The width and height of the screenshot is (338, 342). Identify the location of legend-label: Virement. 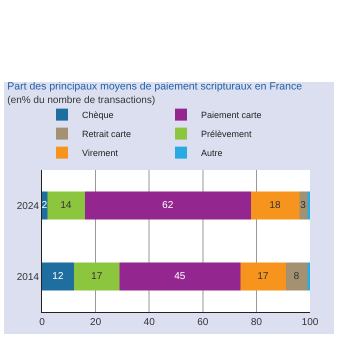
(100, 153).